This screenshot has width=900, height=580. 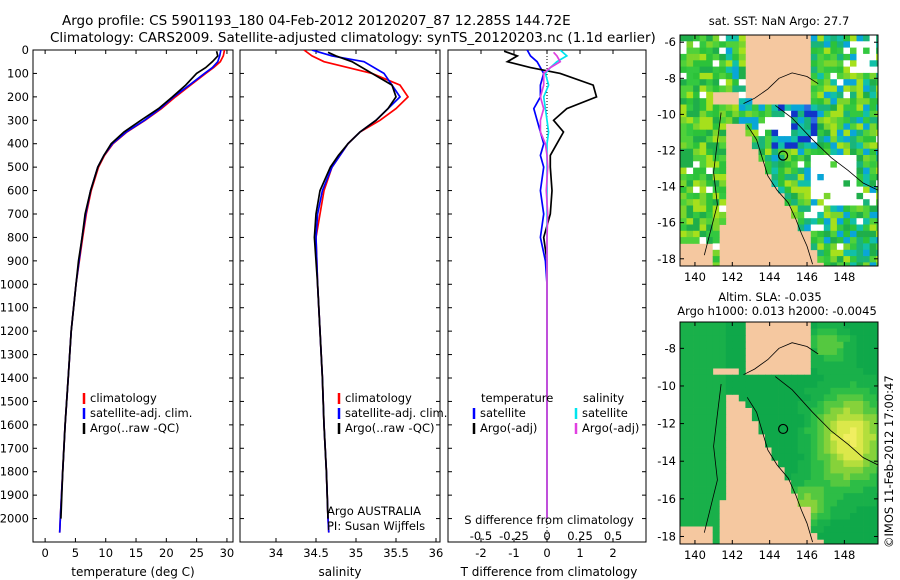 What do you see at coordinates (276, 553) in the screenshot?
I see `salinity-xtick-label: 34` at bounding box center [276, 553].